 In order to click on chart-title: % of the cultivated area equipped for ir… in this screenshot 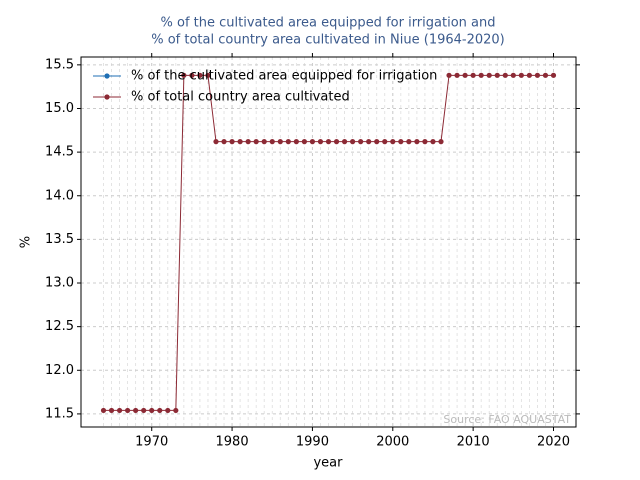, I will do `click(328, 23)`.